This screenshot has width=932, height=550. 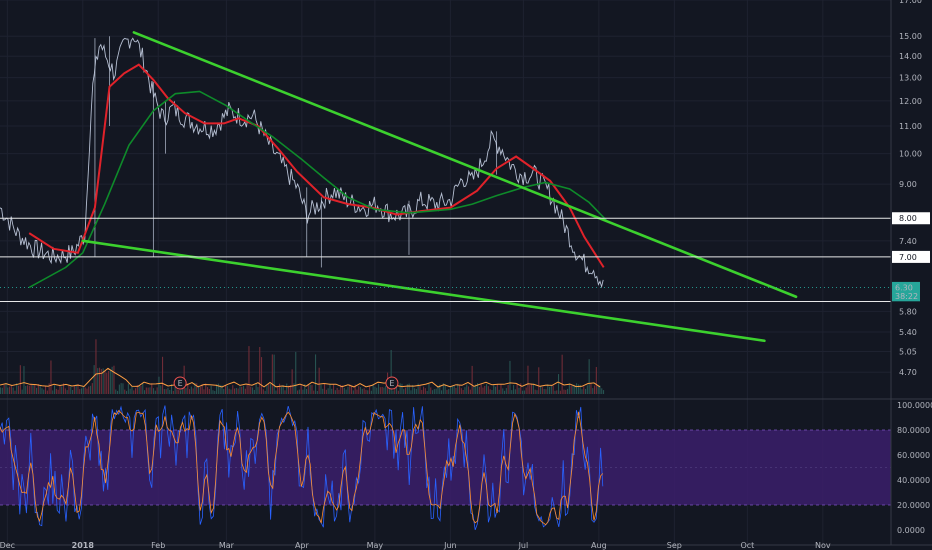 I want to click on earnings-event-label-0: E, so click(x=180, y=383).